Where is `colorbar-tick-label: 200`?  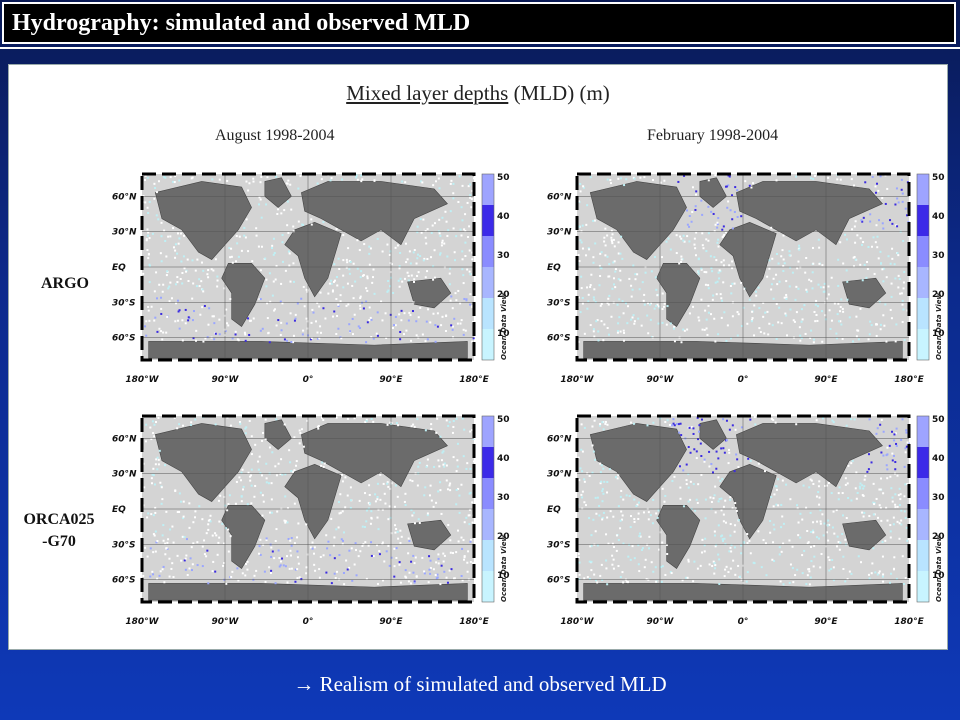
colorbar-tick-label: 200 is located at coordinates (503, 295).